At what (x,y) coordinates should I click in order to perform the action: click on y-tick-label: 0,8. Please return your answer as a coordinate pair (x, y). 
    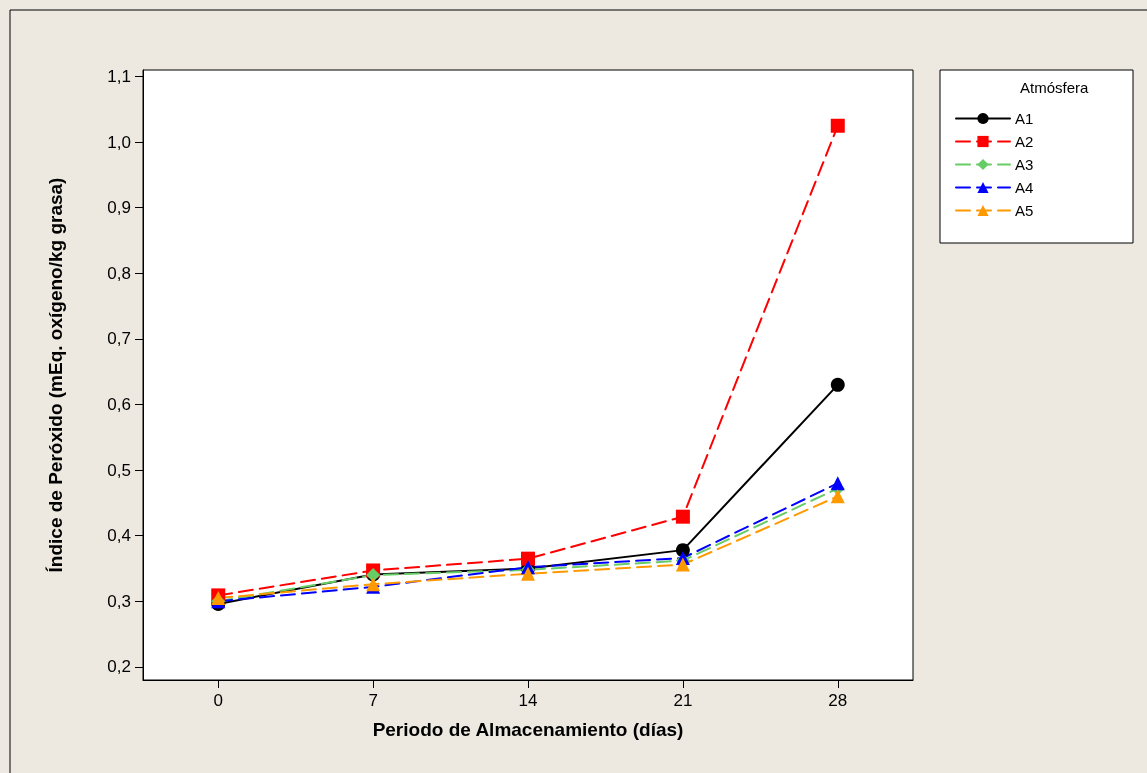
    Looking at the image, I should click on (119, 273).